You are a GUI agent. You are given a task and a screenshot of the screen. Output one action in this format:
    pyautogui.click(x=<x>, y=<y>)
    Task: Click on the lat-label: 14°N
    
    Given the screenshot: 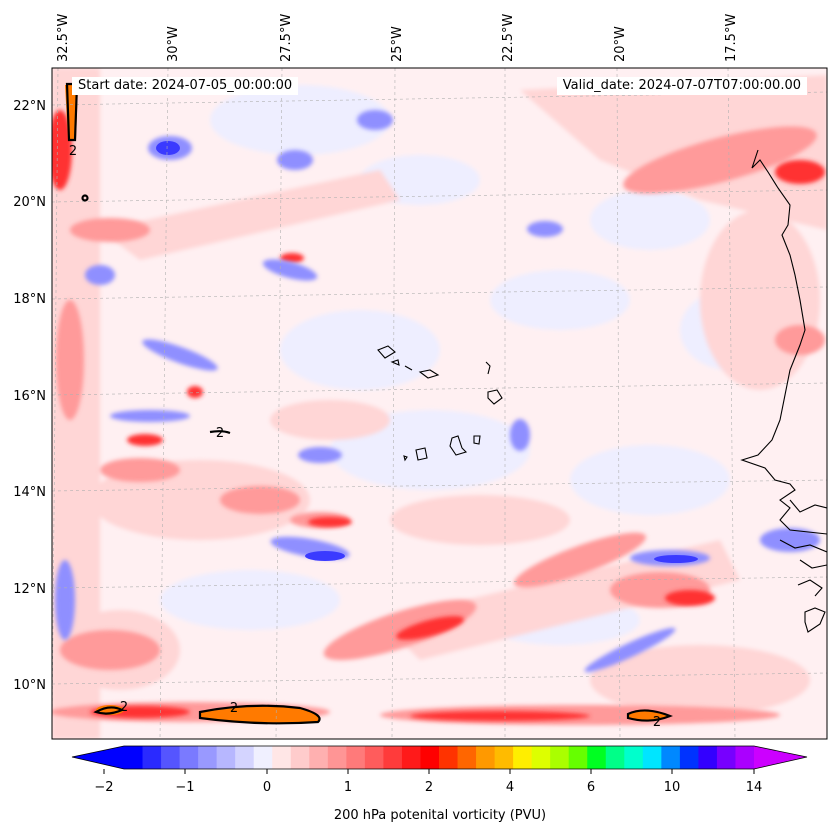 What is the action you would take?
    pyautogui.click(x=29, y=492)
    